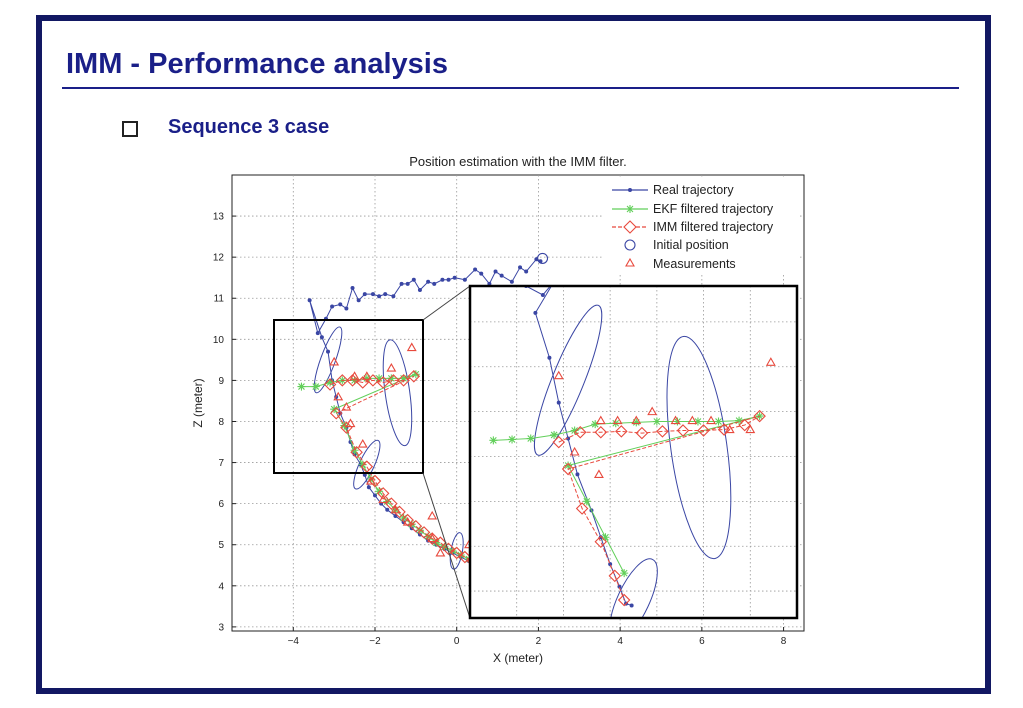 This screenshot has height=708, width=1023. I want to click on zoom-connector-bottom, so click(446, 545).